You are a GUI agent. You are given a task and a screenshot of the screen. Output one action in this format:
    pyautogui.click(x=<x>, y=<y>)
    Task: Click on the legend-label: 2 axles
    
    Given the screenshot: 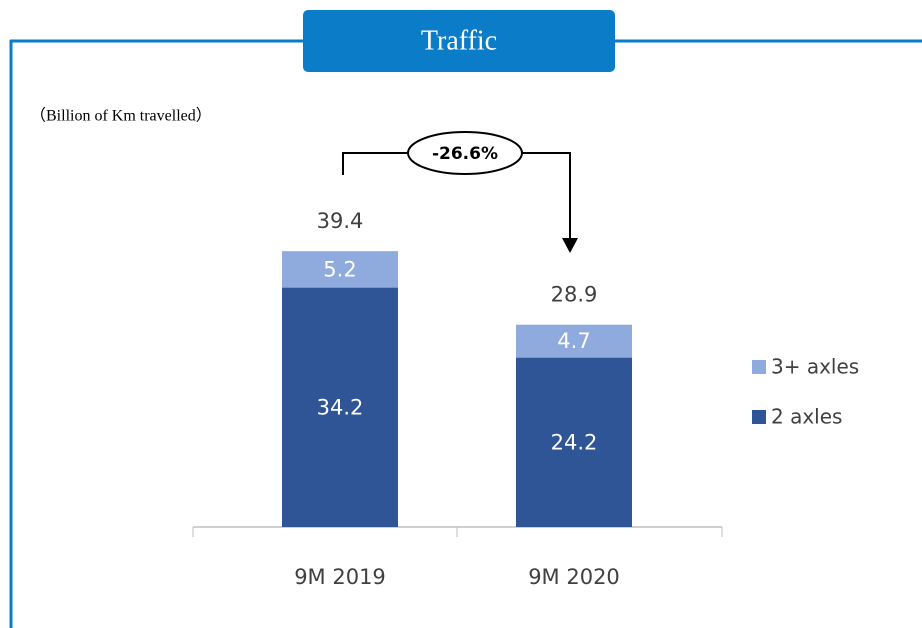 What is the action you would take?
    pyautogui.click(x=806, y=417)
    